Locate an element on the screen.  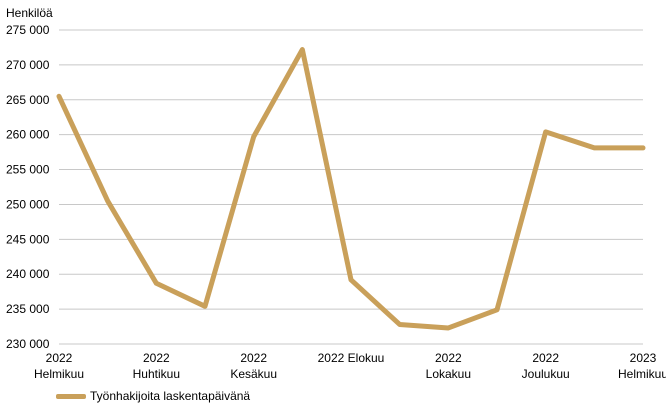
legend: Työnhakijoita laskentapäivänä is located at coordinates (153, 396).